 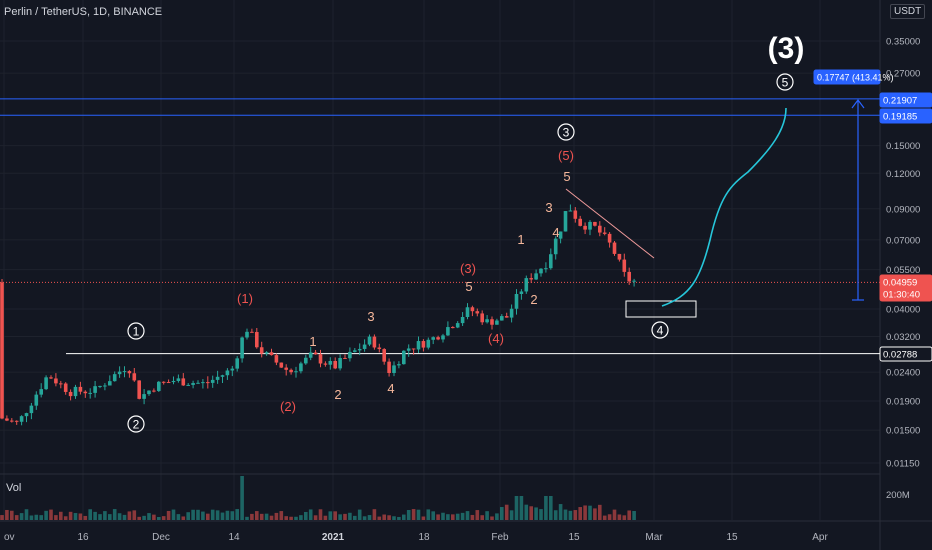 What do you see at coordinates (318, 498) in the screenshot?
I see `volume-bars` at bounding box center [318, 498].